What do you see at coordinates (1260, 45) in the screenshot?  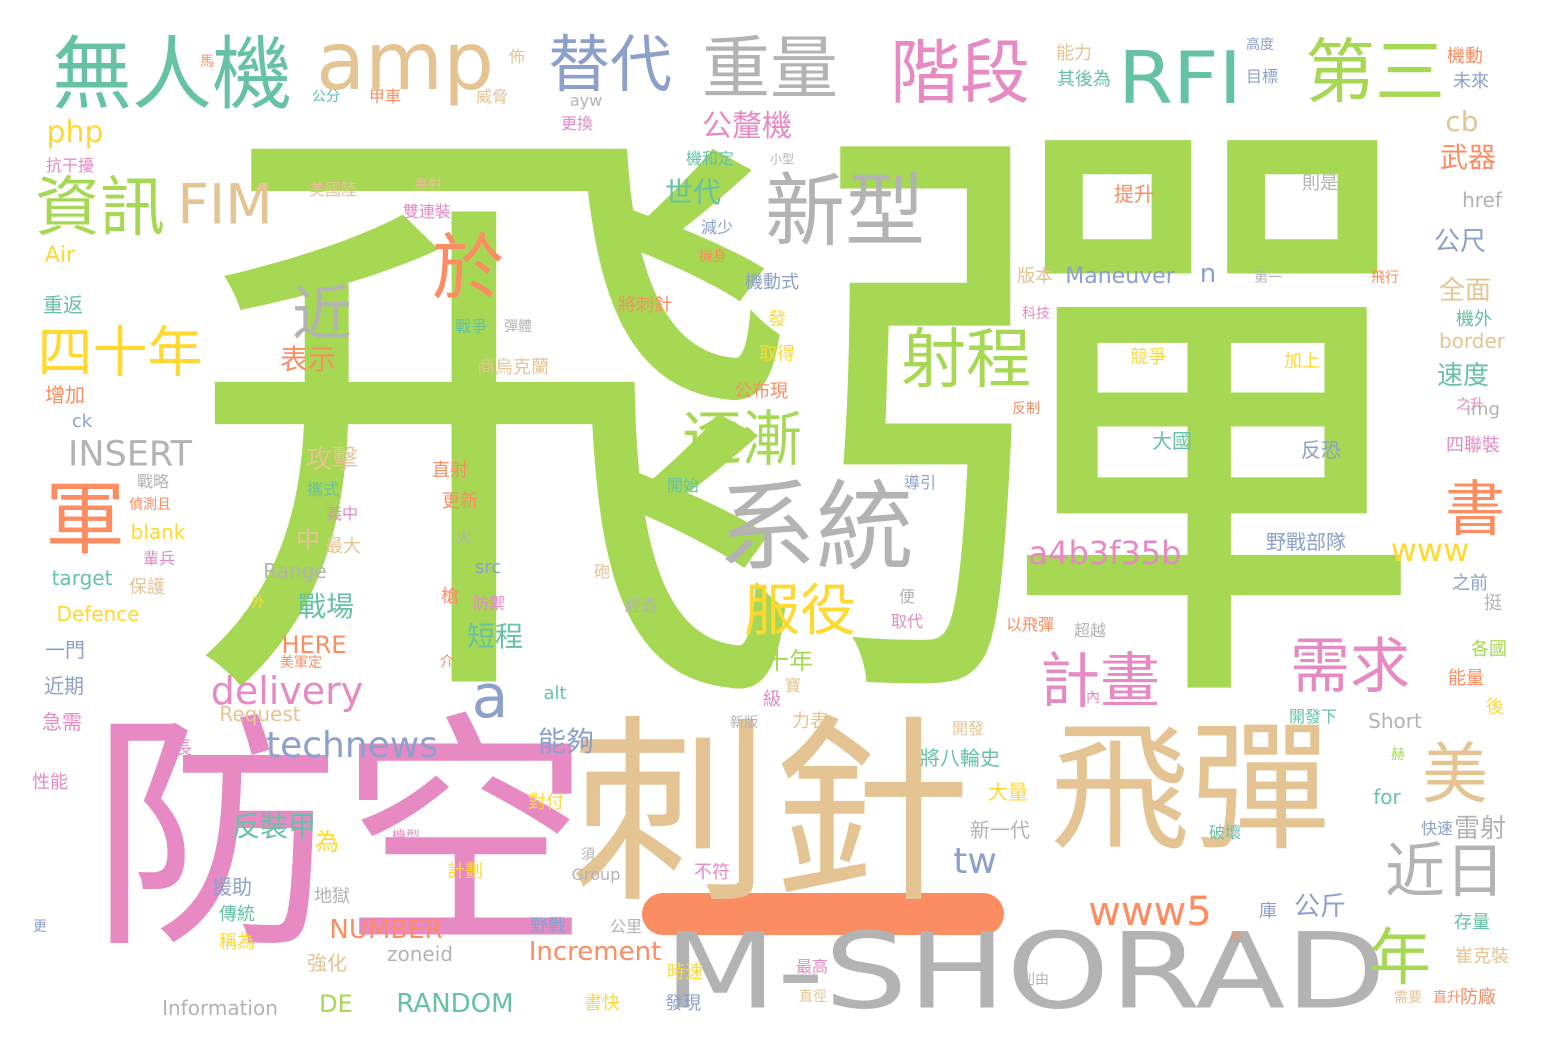 I see `word: 高度` at bounding box center [1260, 45].